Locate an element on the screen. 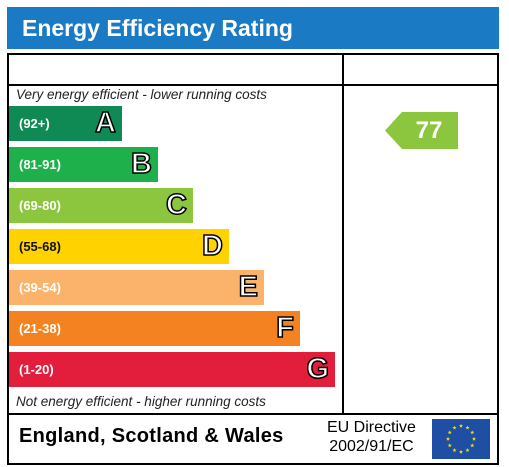 The image size is (509, 467). band-bar-g: (1-20) G is located at coordinates (172, 369).